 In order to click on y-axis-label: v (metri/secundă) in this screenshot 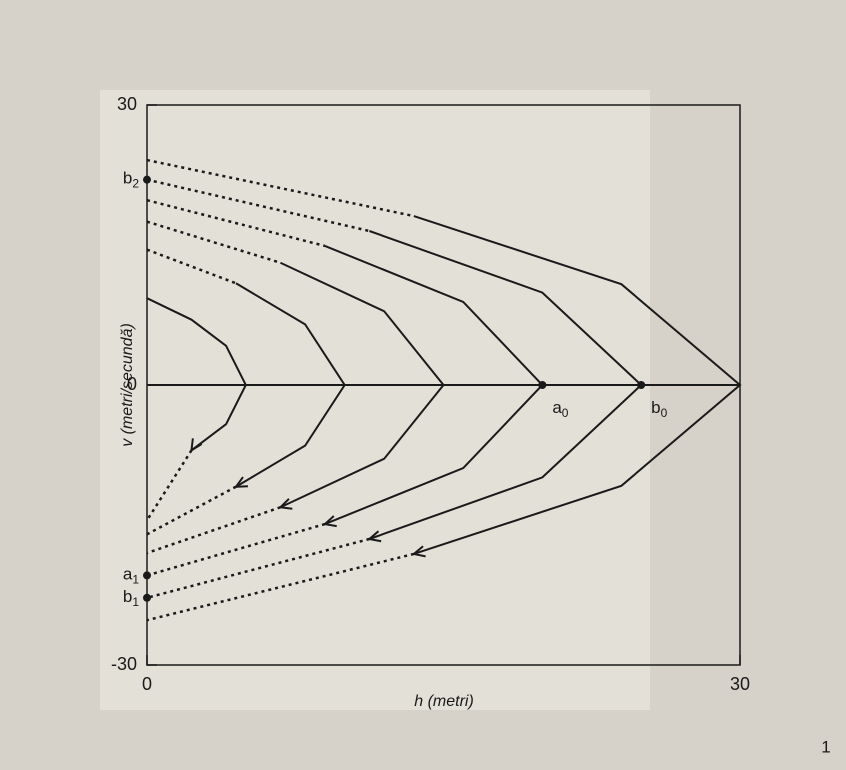, I will do `click(127, 385)`.